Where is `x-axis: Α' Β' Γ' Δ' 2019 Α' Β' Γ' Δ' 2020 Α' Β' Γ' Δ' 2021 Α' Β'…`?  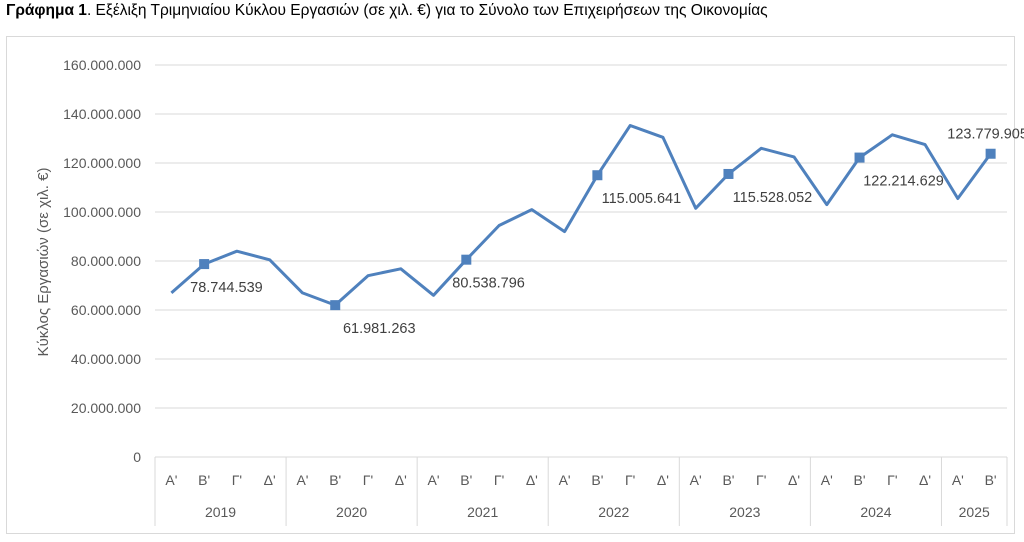 x-axis: Α' Β' Γ' Δ' 2019 Α' Β' Γ' Δ' 2020 Α' Β' Γ' Δ' 2021 Α' Β'… is located at coordinates (581, 491).